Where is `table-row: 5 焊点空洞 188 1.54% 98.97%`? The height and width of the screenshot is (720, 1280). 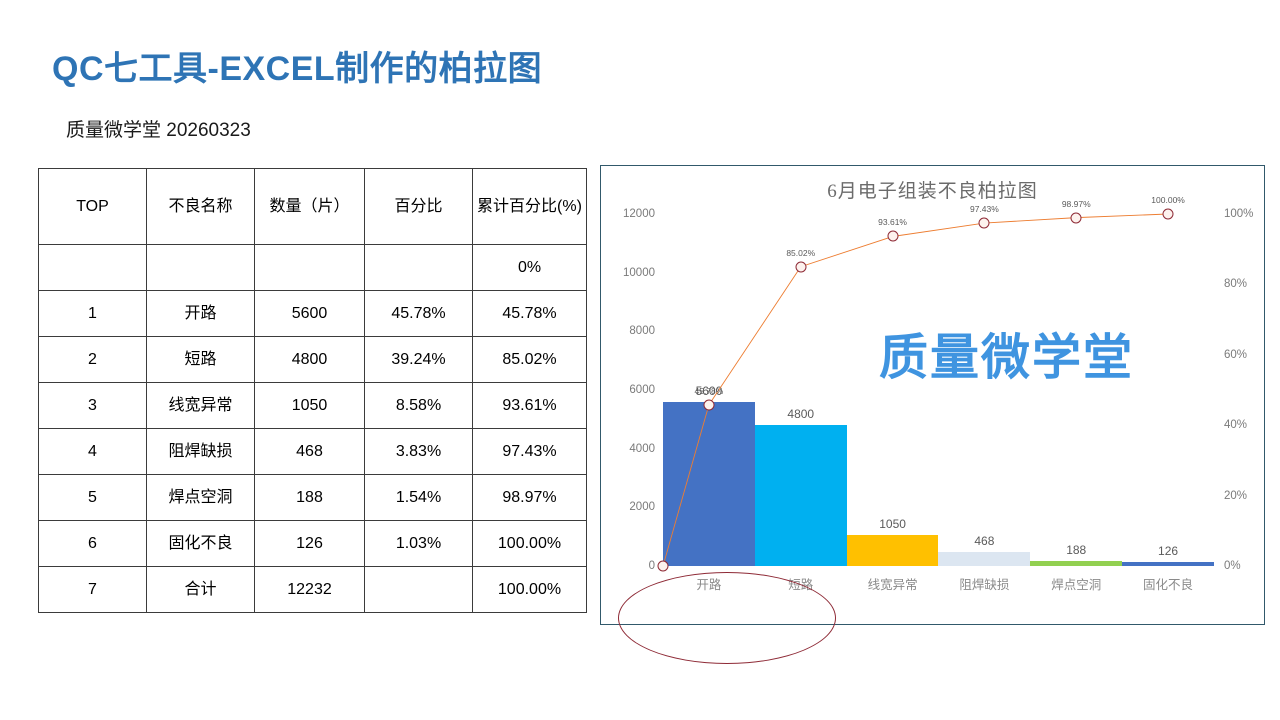
table-row: 5 焊点空洞 188 1.54% 98.97% is located at coordinates (312, 497).